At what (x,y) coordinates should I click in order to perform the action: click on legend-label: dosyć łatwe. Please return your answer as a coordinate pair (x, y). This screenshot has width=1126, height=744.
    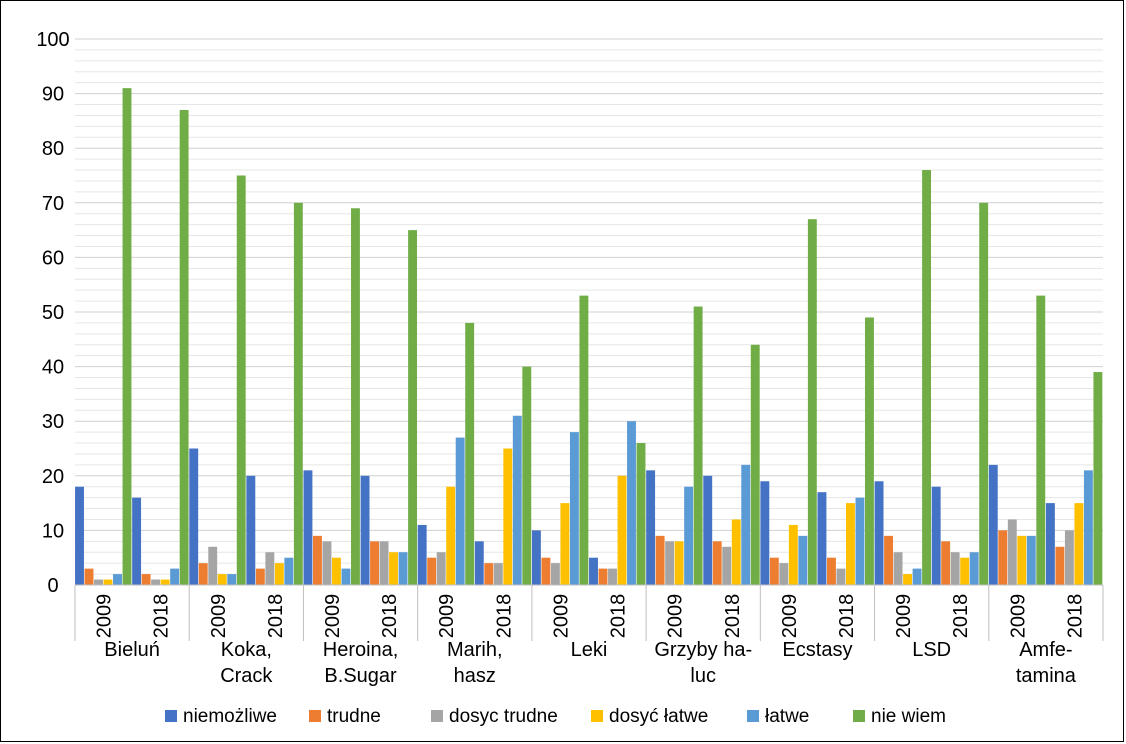
    Looking at the image, I should click on (658, 716).